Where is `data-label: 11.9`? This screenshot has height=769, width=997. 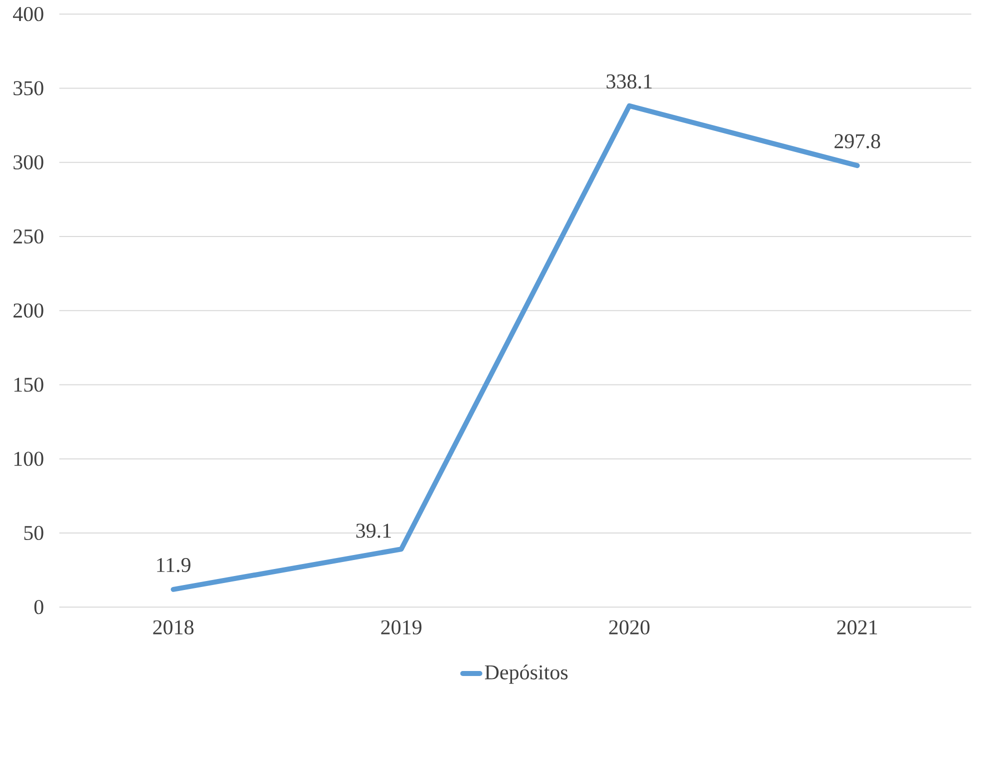
data-label: 11.9 is located at coordinates (173, 565).